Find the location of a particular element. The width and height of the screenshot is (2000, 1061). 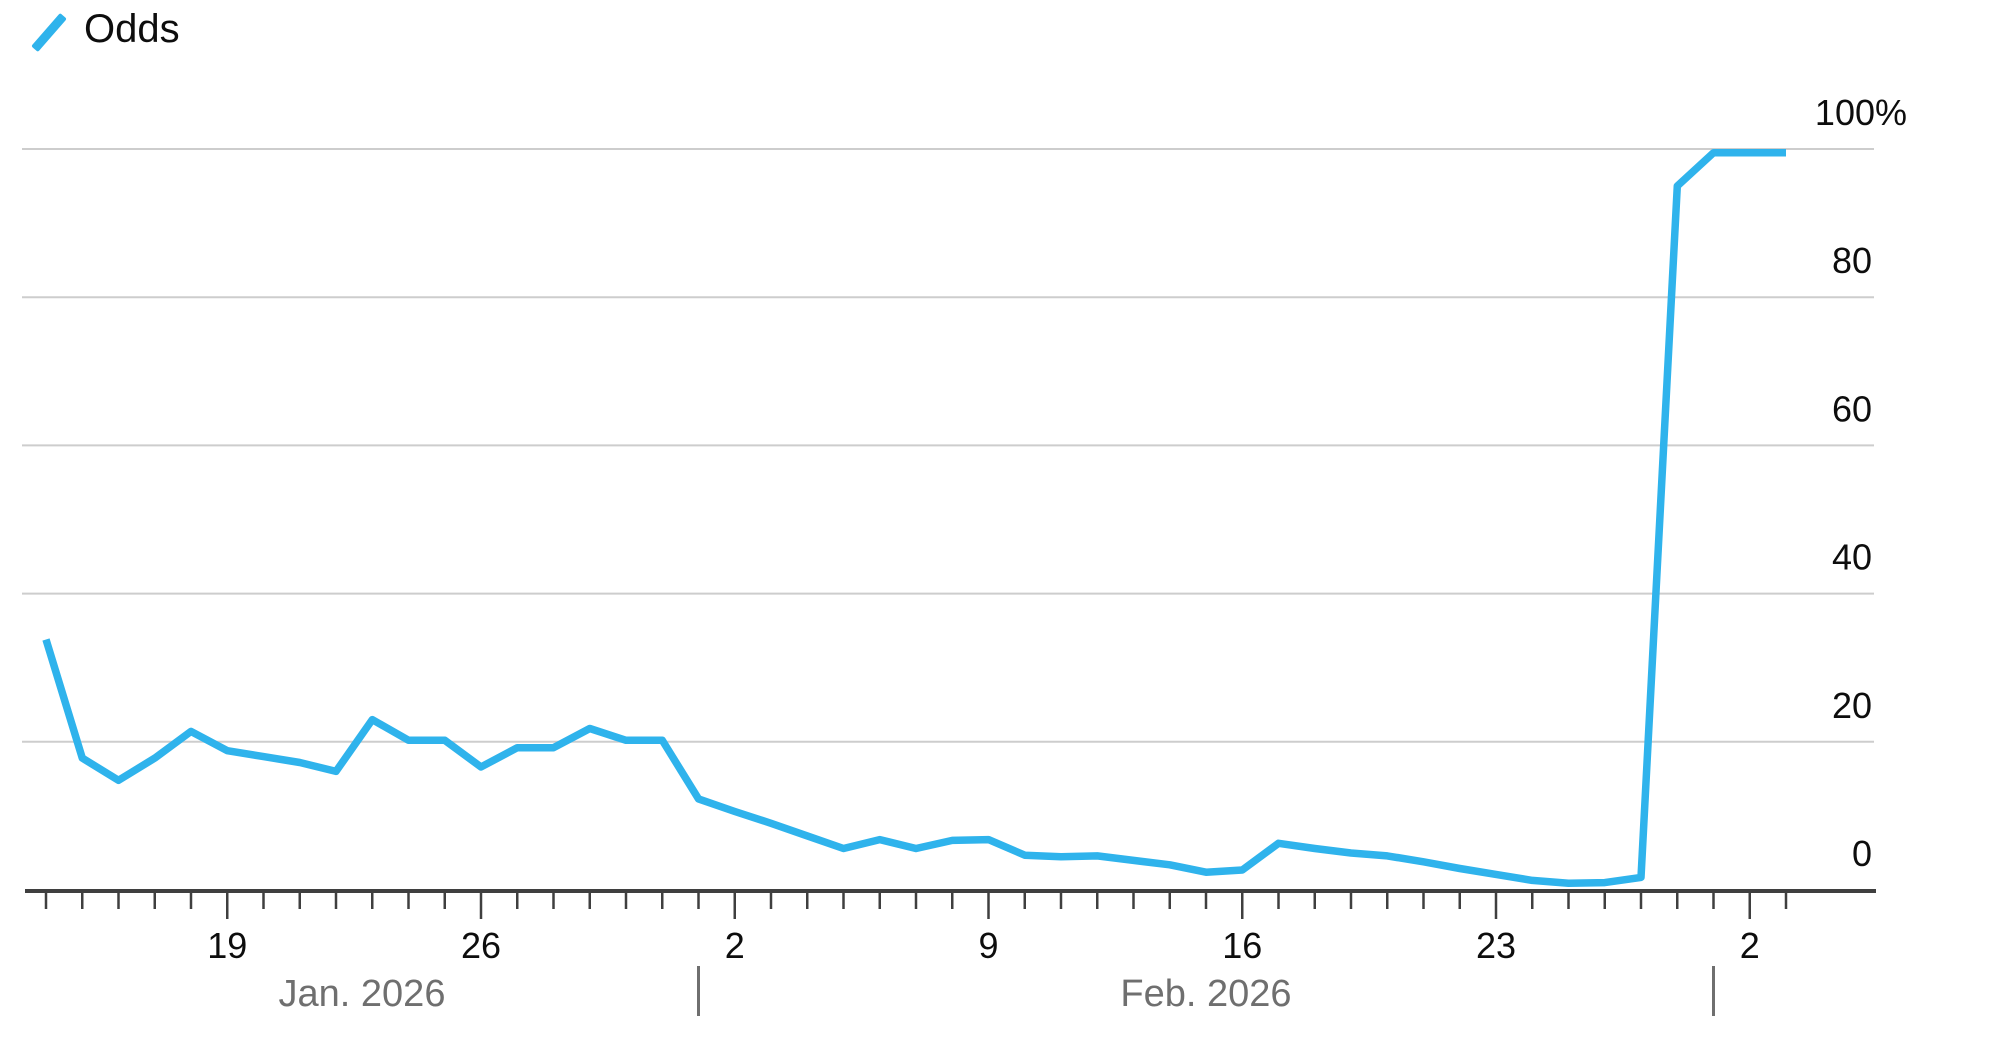

month-label: Jan. 2026 is located at coordinates (362, 994).